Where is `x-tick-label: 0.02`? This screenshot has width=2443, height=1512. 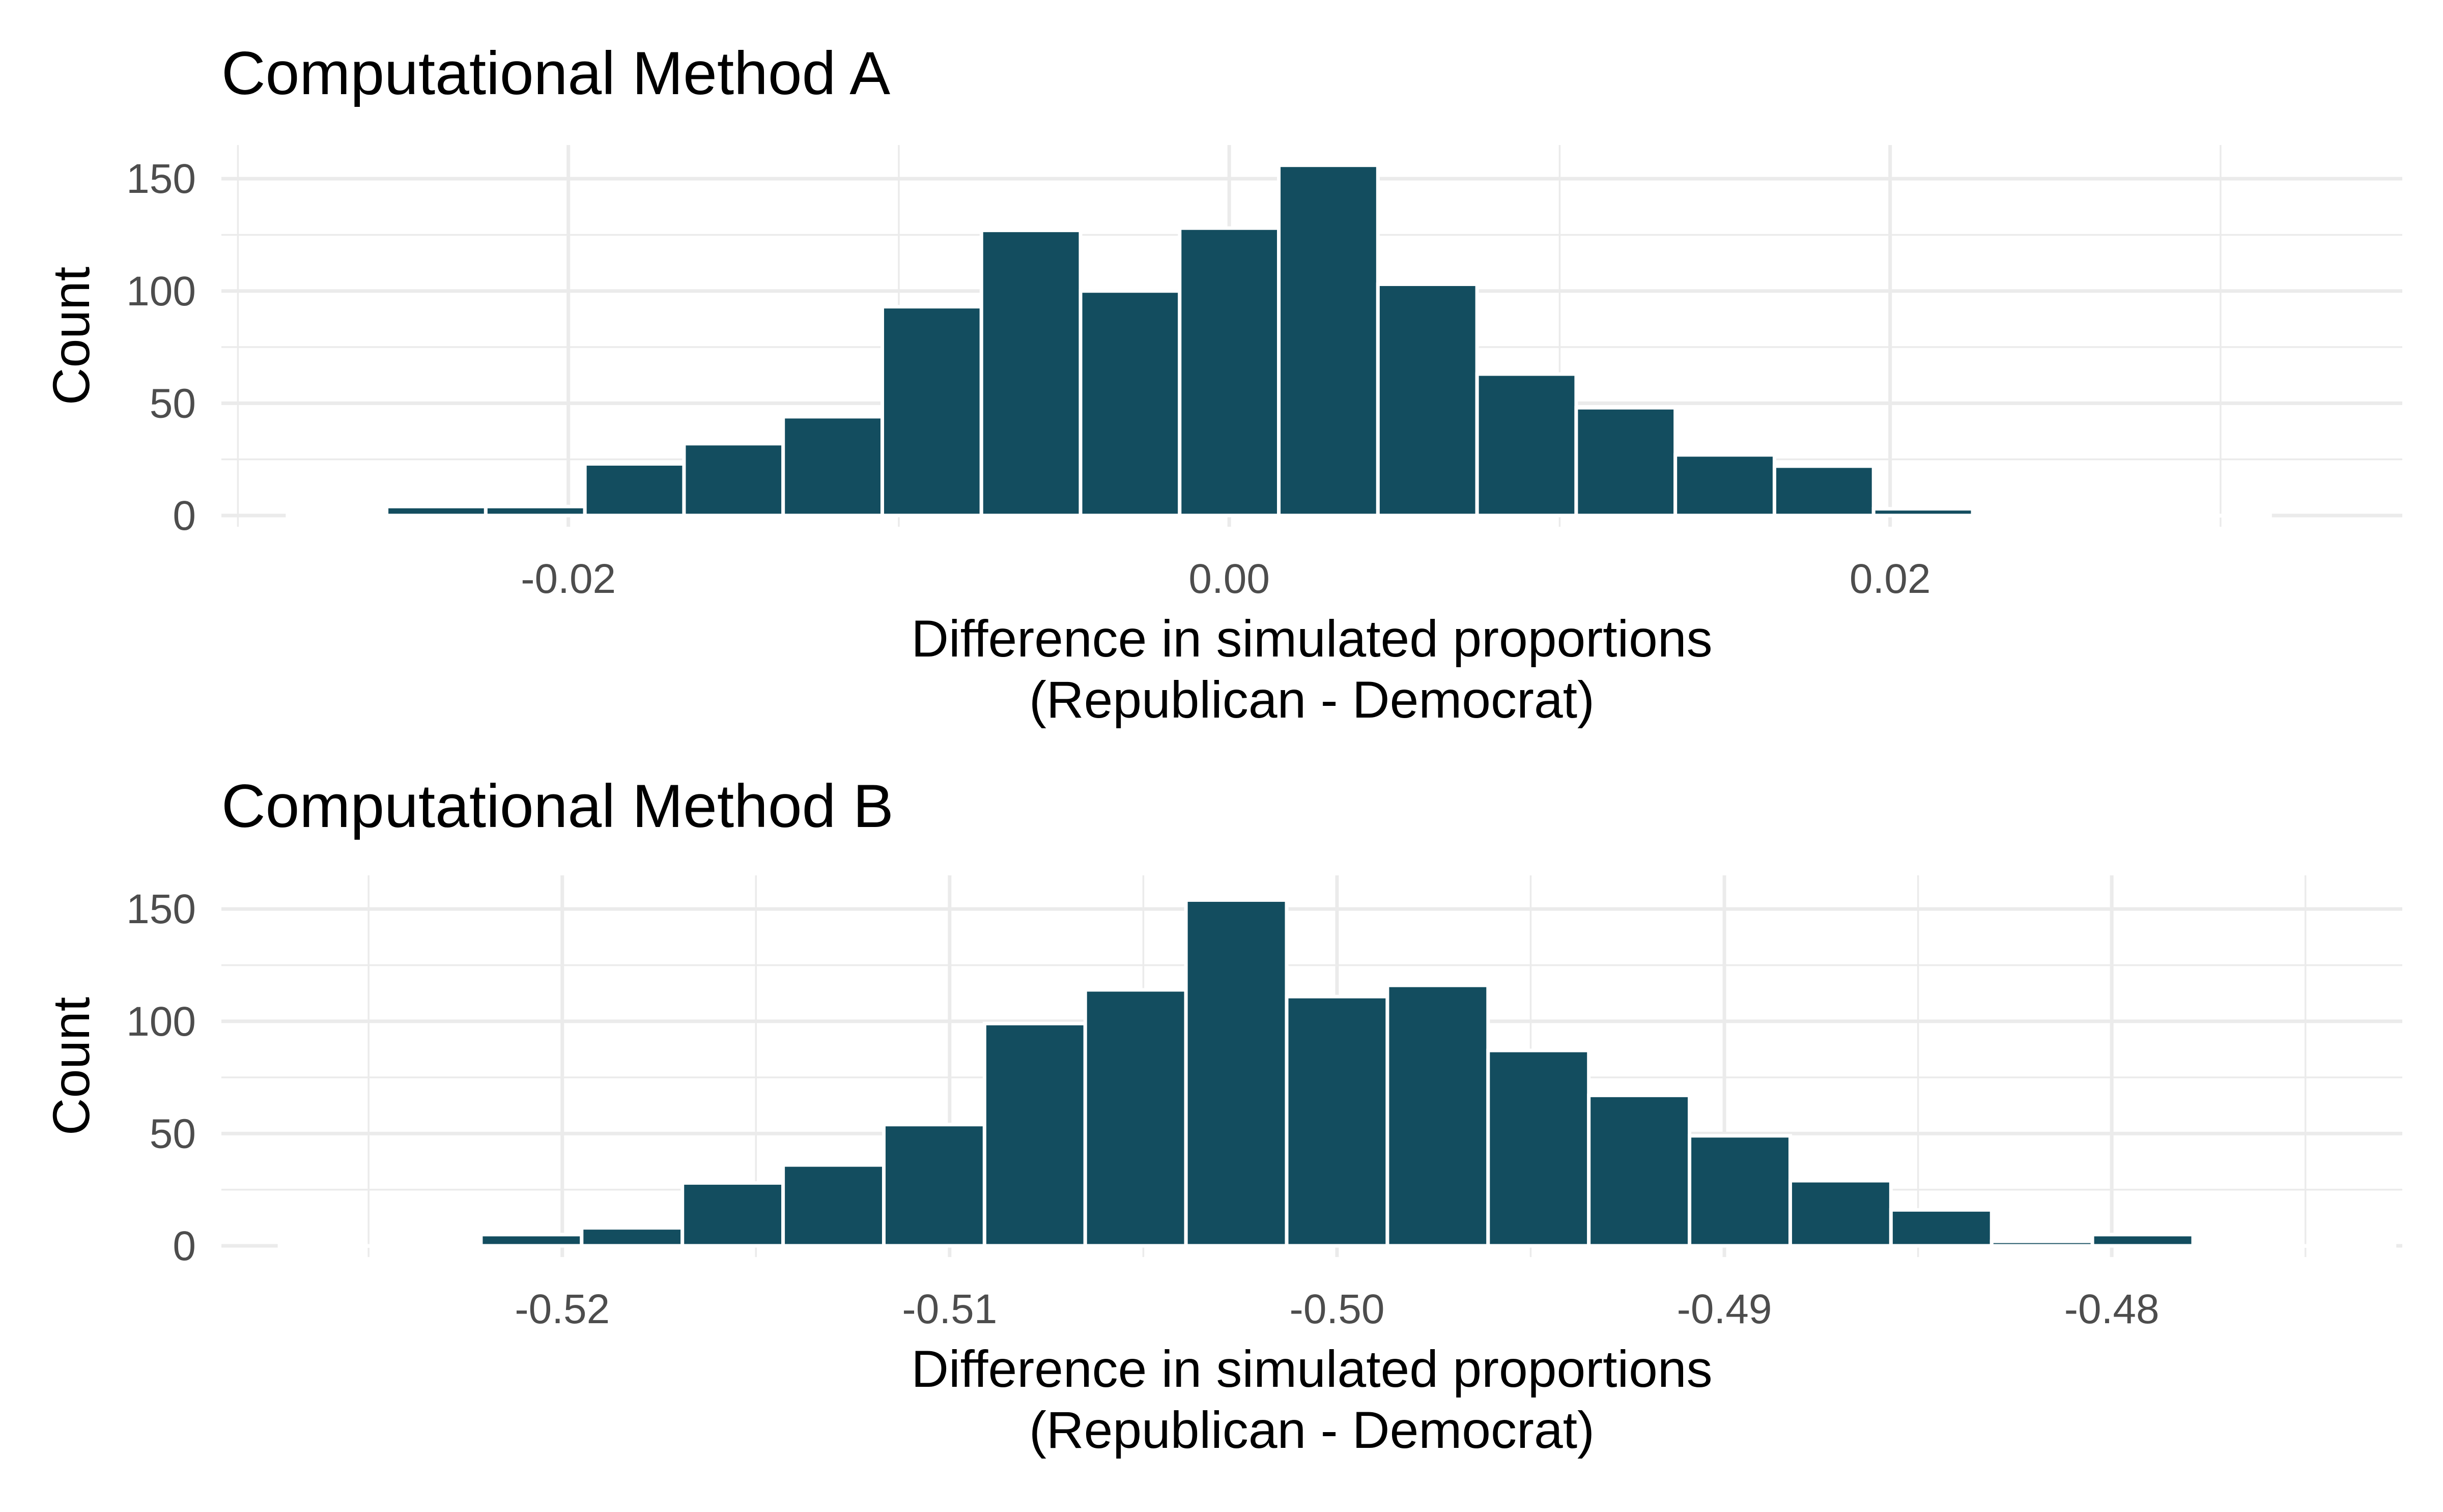 x-tick-label: 0.02 is located at coordinates (1890, 579).